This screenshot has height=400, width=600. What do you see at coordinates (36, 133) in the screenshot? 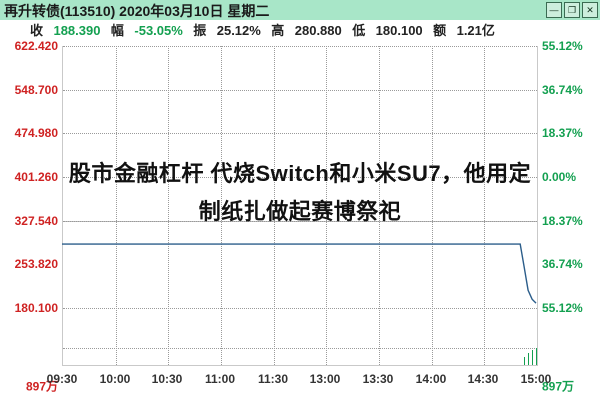
I see `y-axis-label-left: 474.980` at bounding box center [36, 133].